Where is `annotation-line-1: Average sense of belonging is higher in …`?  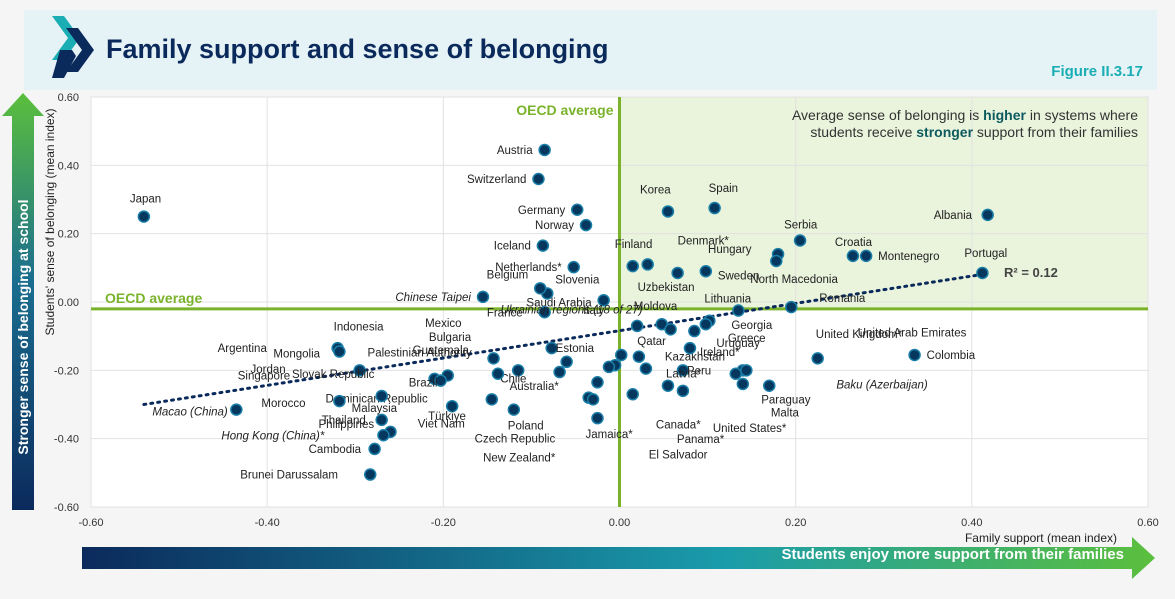
annotation-line-1: Average sense of belonging is higher in … is located at coordinates (965, 115).